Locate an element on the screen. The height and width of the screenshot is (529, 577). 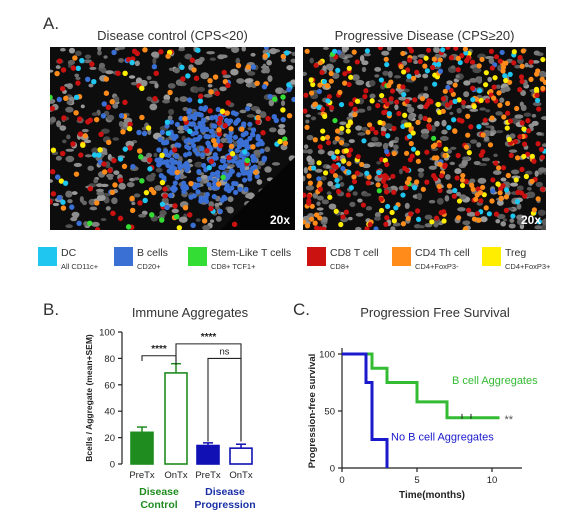
significance-bracket is located at coordinates (208, 392).